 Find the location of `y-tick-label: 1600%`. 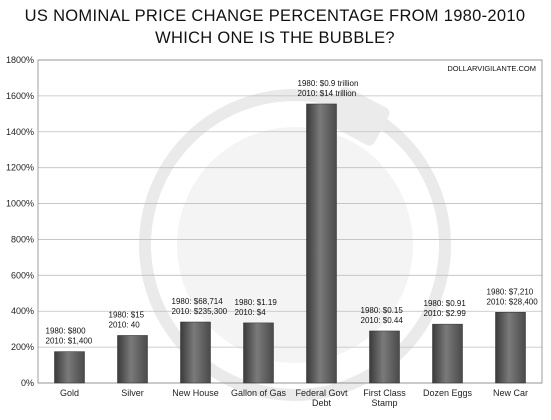

y-tick-label: 1600% is located at coordinates (20, 96).